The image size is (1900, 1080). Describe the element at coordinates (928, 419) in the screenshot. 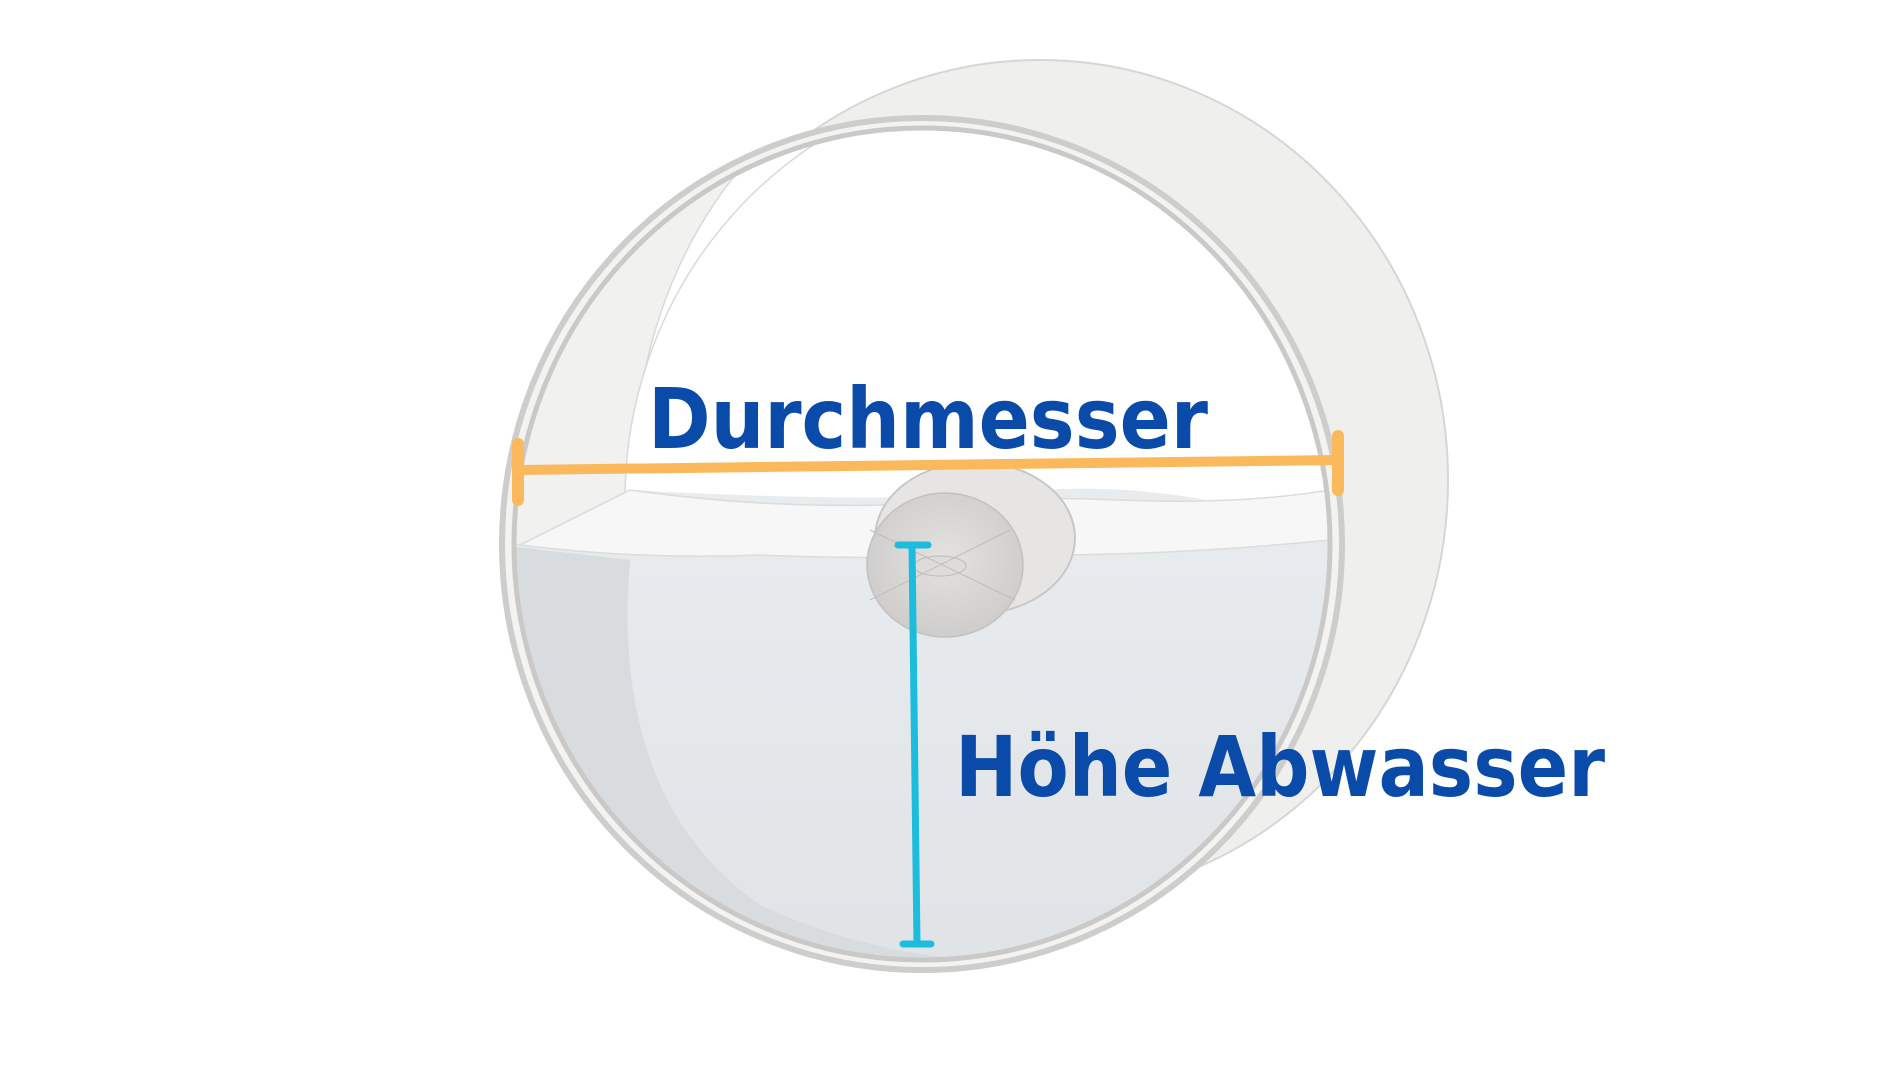

I see `diameter-label: Durchmesser` at that location.